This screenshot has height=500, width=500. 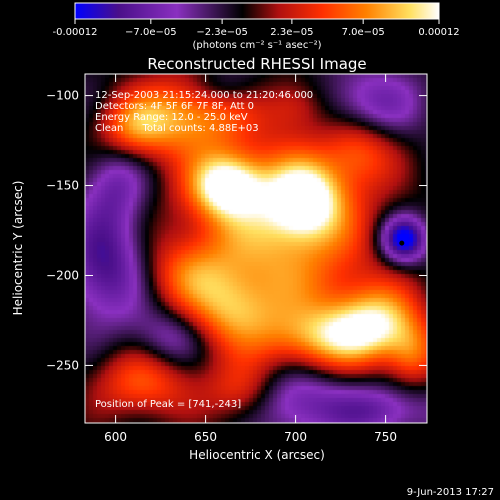 I want to click on x-tick-label: 600, so click(x=115, y=437).